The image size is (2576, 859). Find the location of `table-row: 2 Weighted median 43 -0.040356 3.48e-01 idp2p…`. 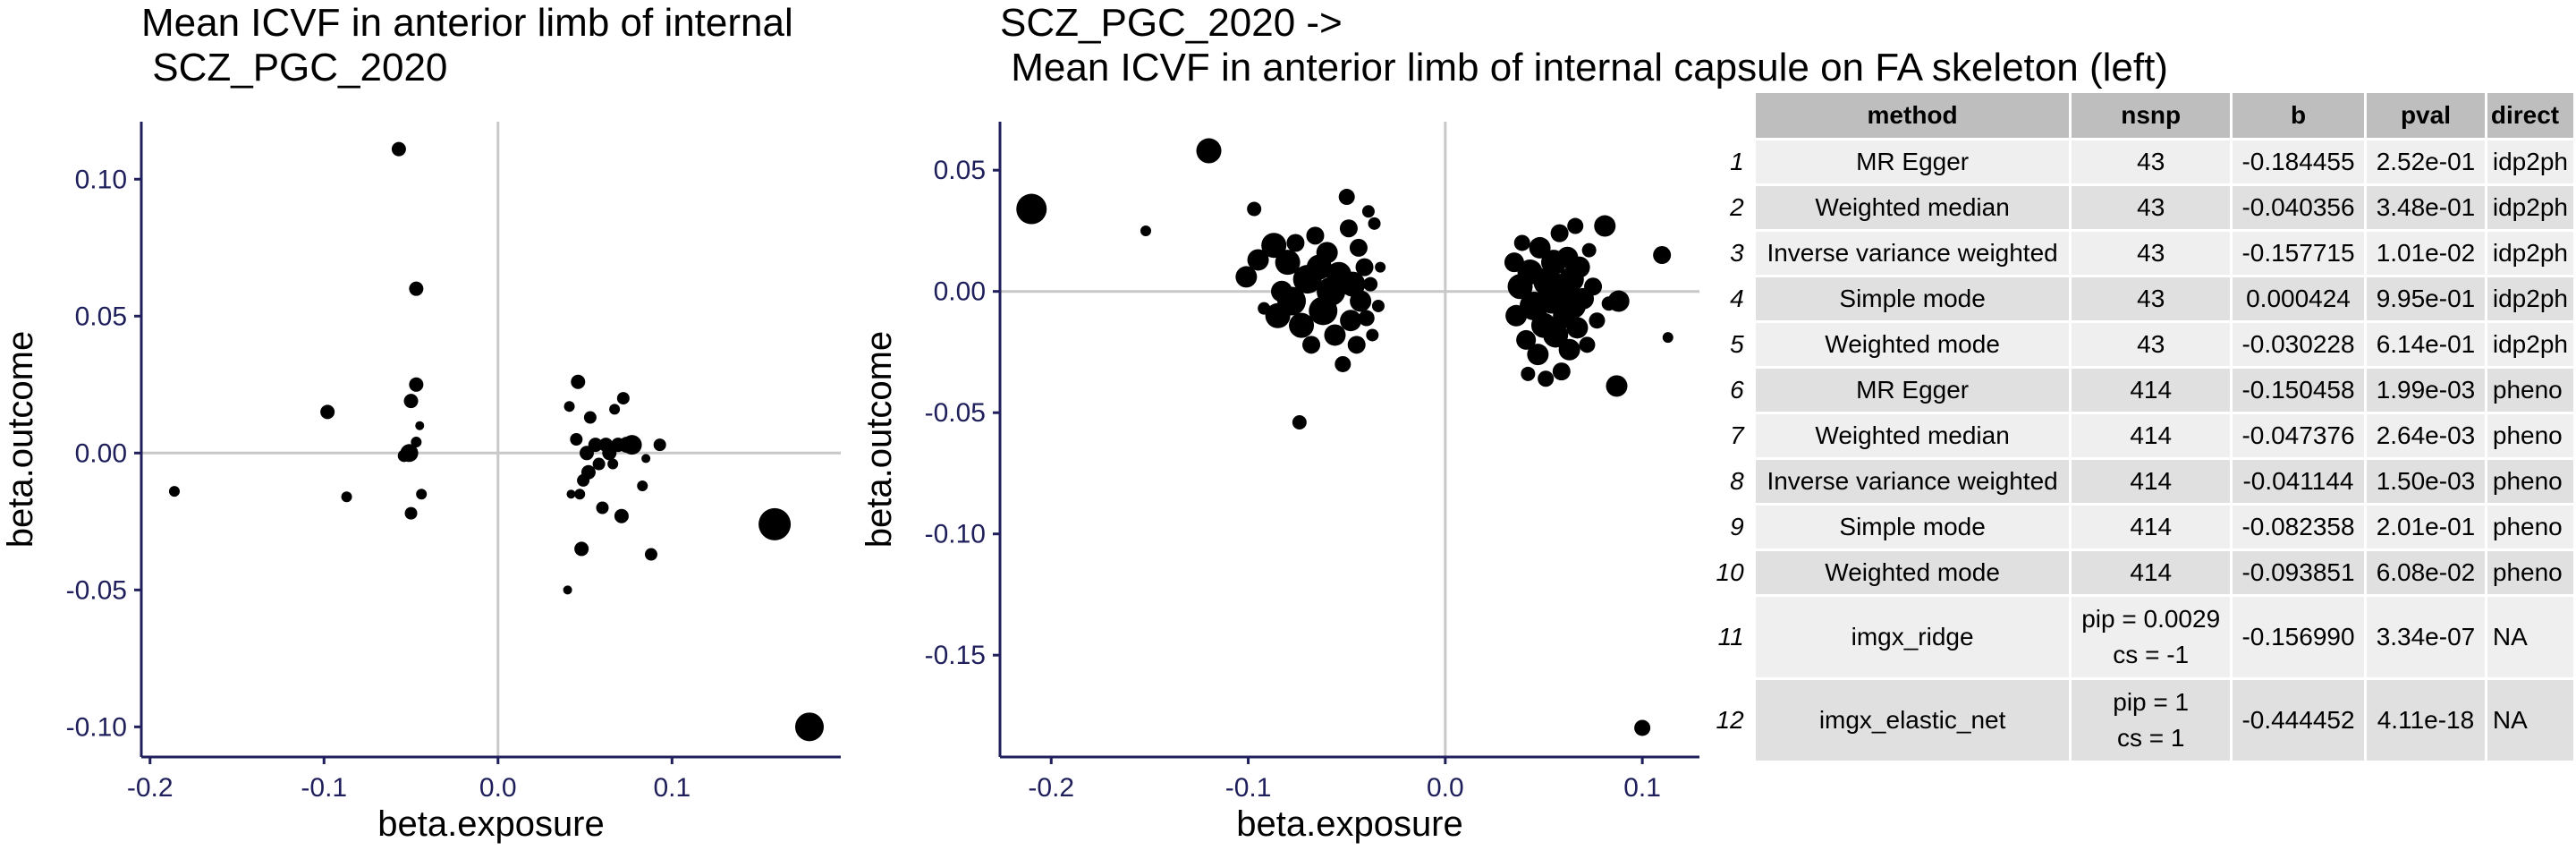

table-row: 2 Weighted median 43 -0.040356 3.48e-01 idp2p… is located at coordinates (2143, 208).